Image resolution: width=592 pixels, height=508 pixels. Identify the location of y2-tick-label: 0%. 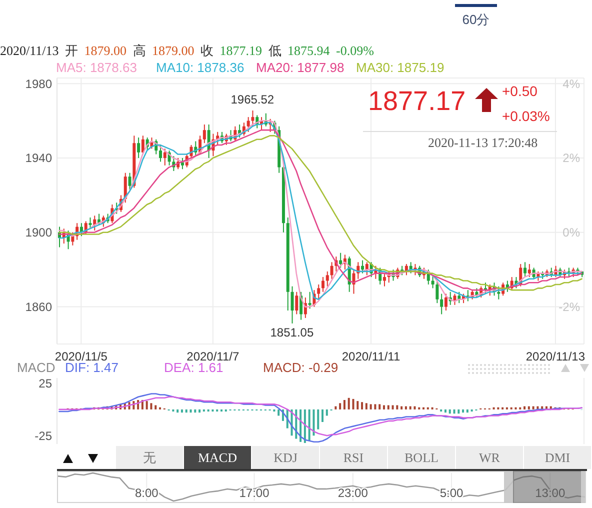
(571, 233).